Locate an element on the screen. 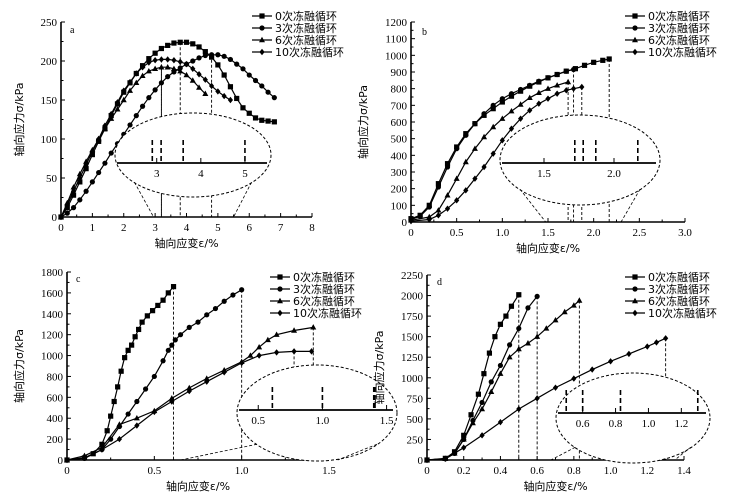 The height and width of the screenshot is (494, 749). y-tick-label: 200 is located at coordinates (55, 440).